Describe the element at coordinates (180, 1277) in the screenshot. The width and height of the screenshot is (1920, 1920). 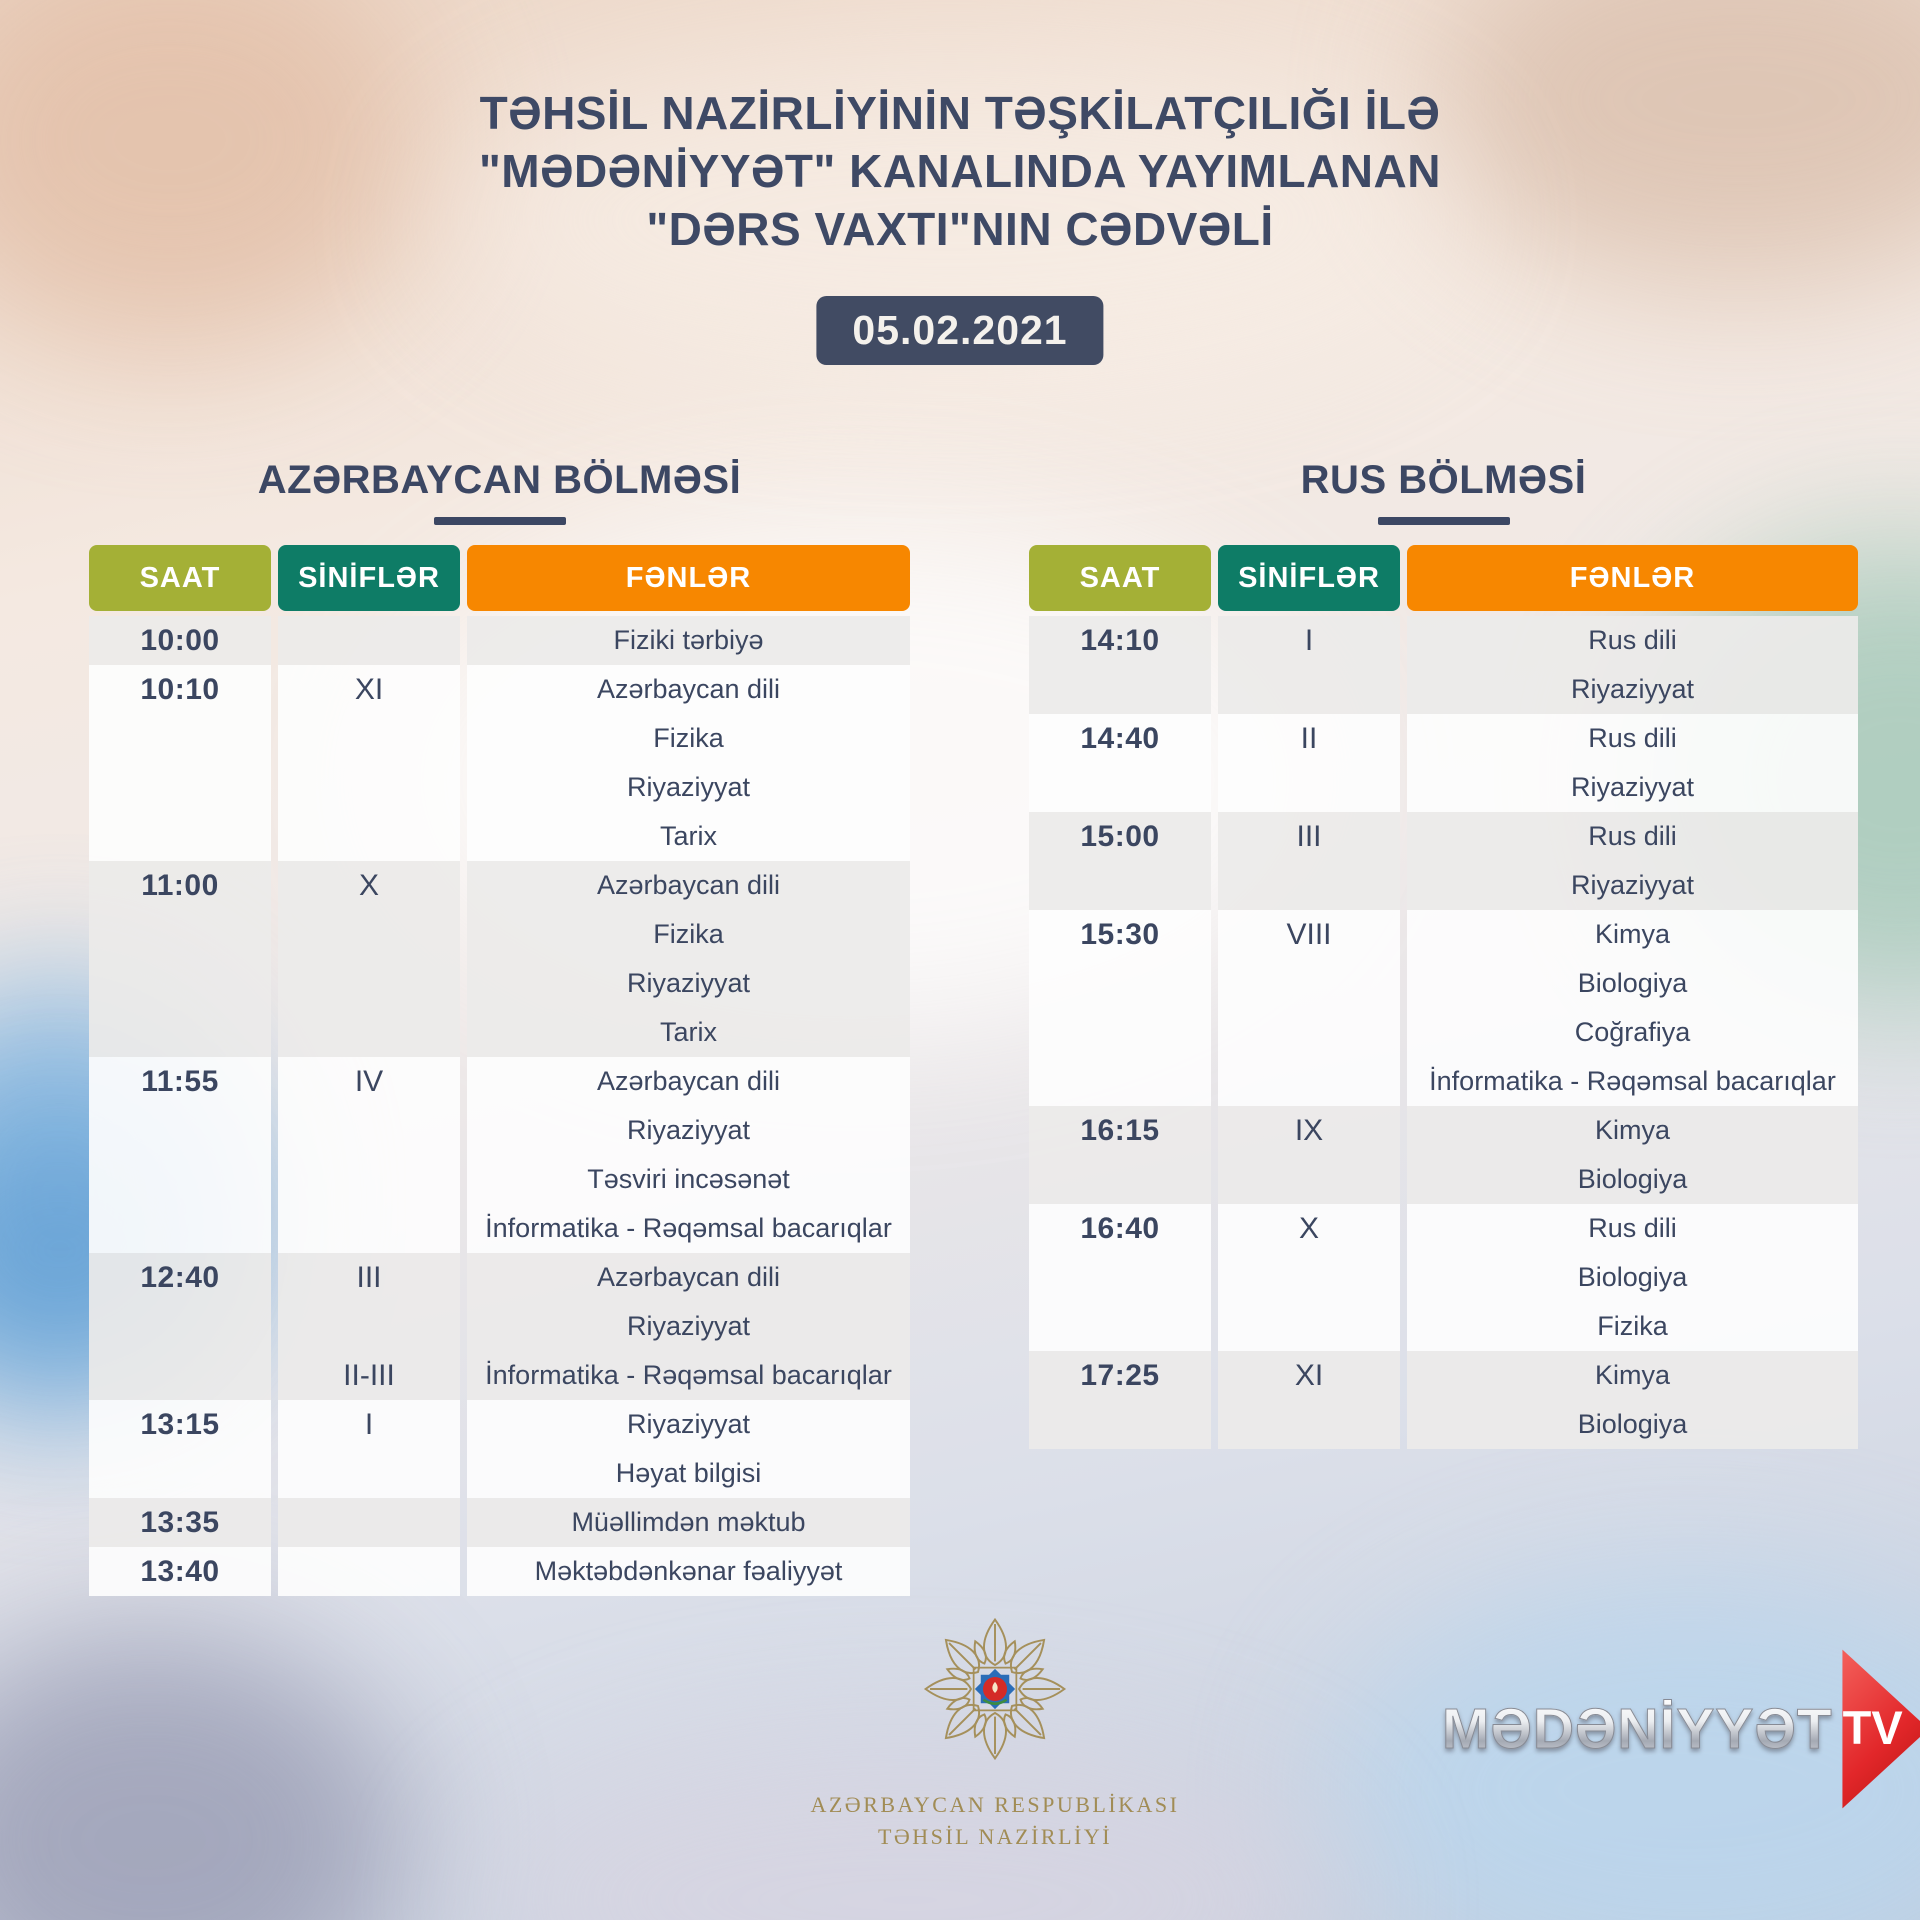
I see `time-label: 12:40` at that location.